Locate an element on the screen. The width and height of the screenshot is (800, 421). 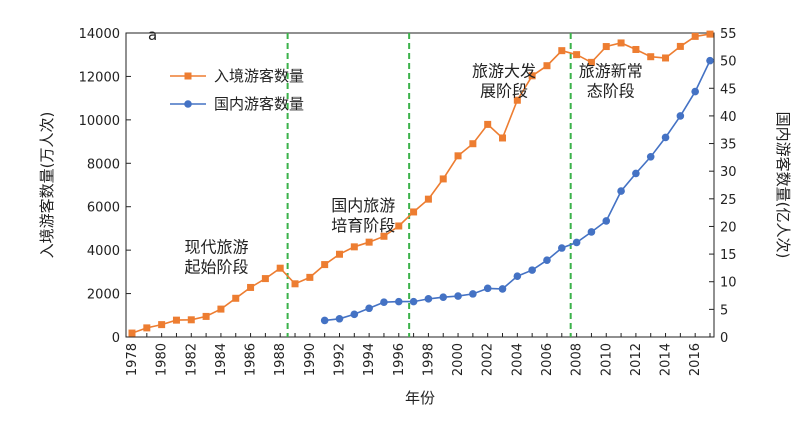
y-right-tick-label: 40 is located at coordinates (728, 117).